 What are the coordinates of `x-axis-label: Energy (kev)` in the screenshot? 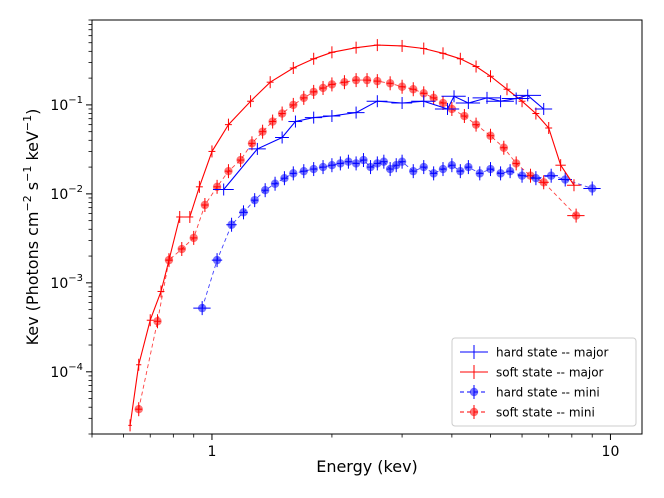 It's located at (367, 466).